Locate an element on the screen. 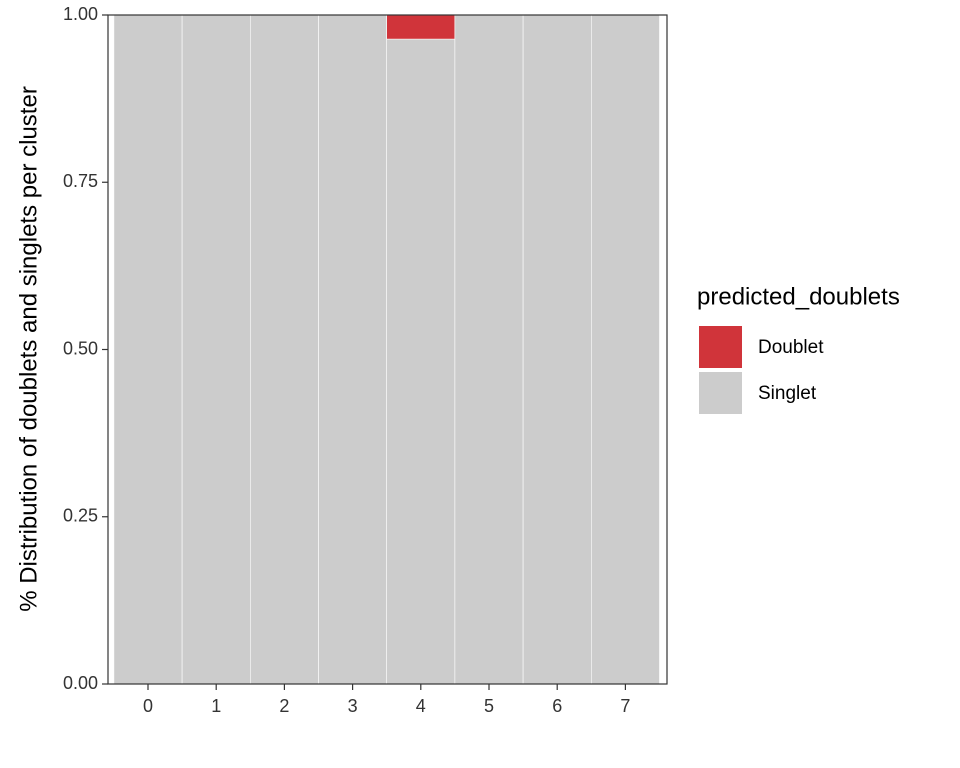 The image size is (960, 768). x-tick-label: 5 is located at coordinates (489, 706).